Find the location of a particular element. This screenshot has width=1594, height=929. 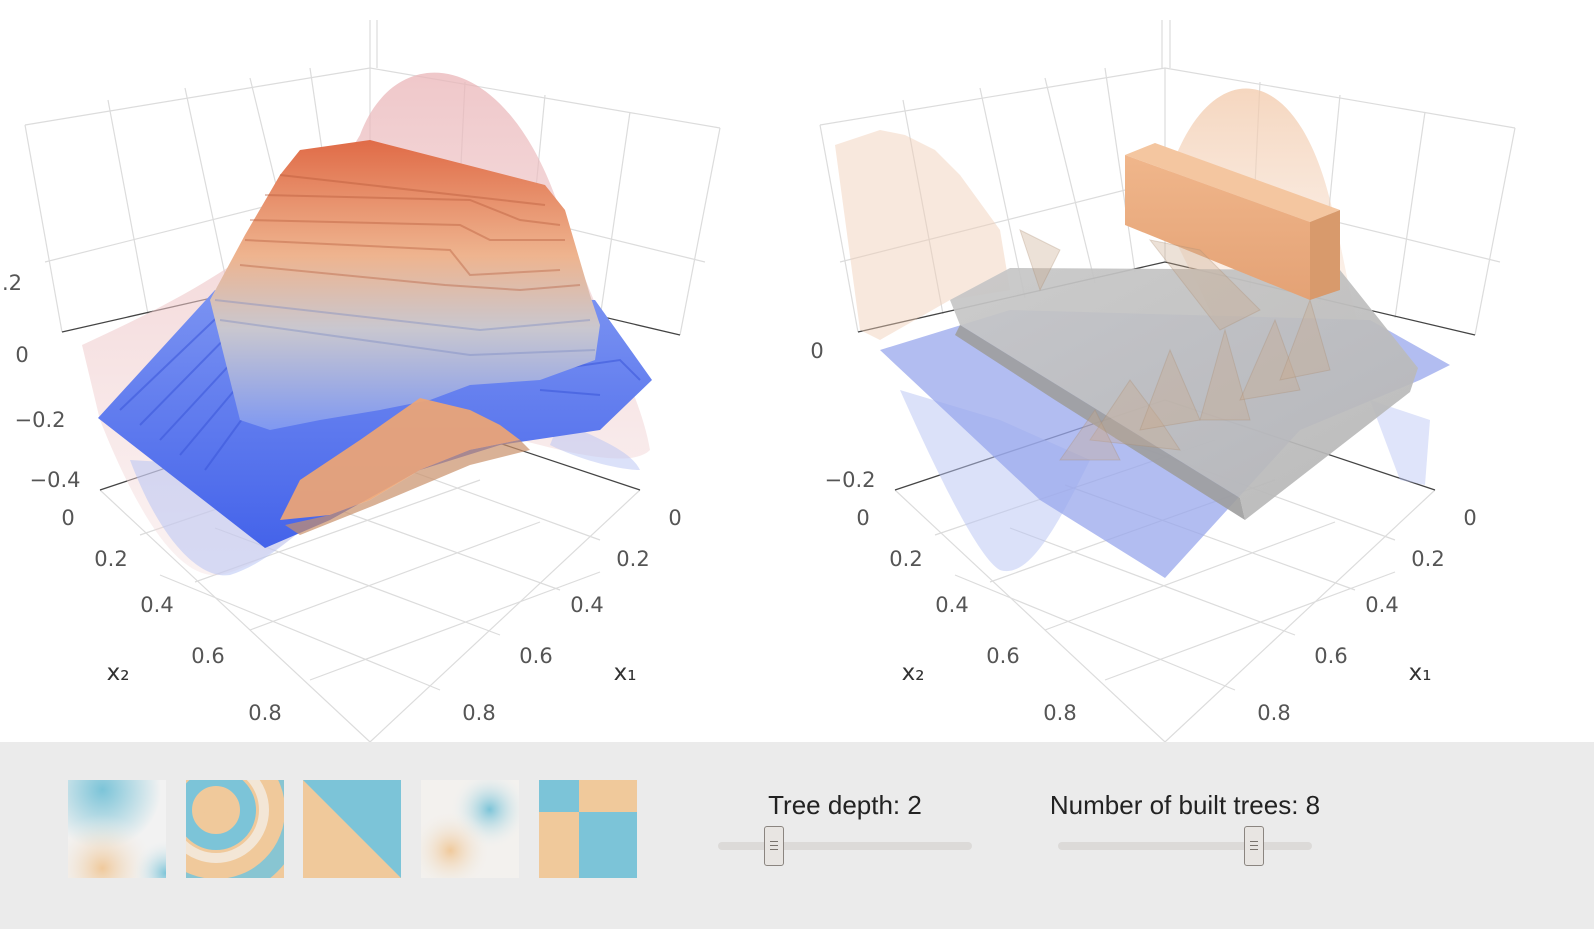

thumb-diagonal-split is located at coordinates (352, 829).